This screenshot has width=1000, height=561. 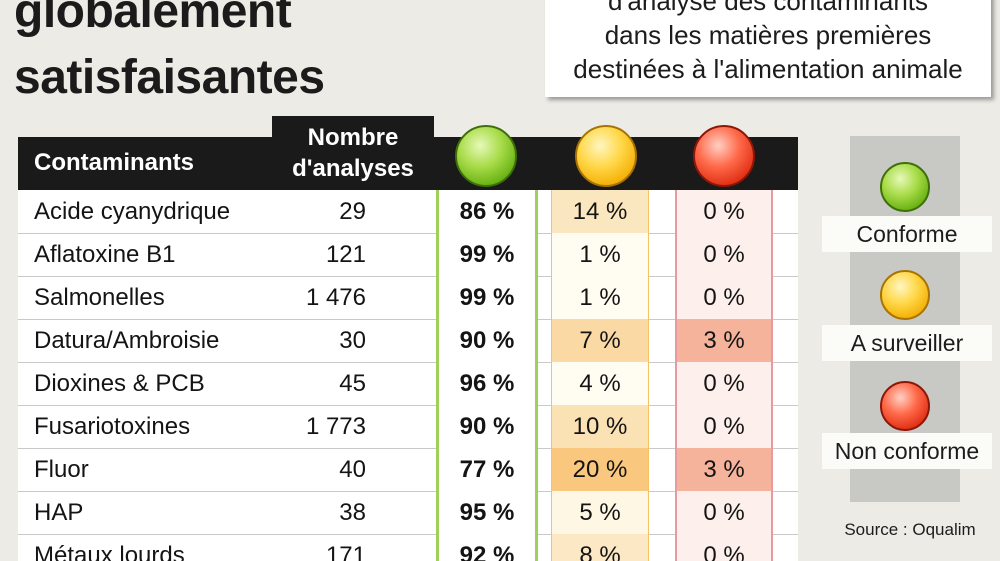 I want to click on page-title-line-2: satisfaisantes, so click(x=169, y=77).